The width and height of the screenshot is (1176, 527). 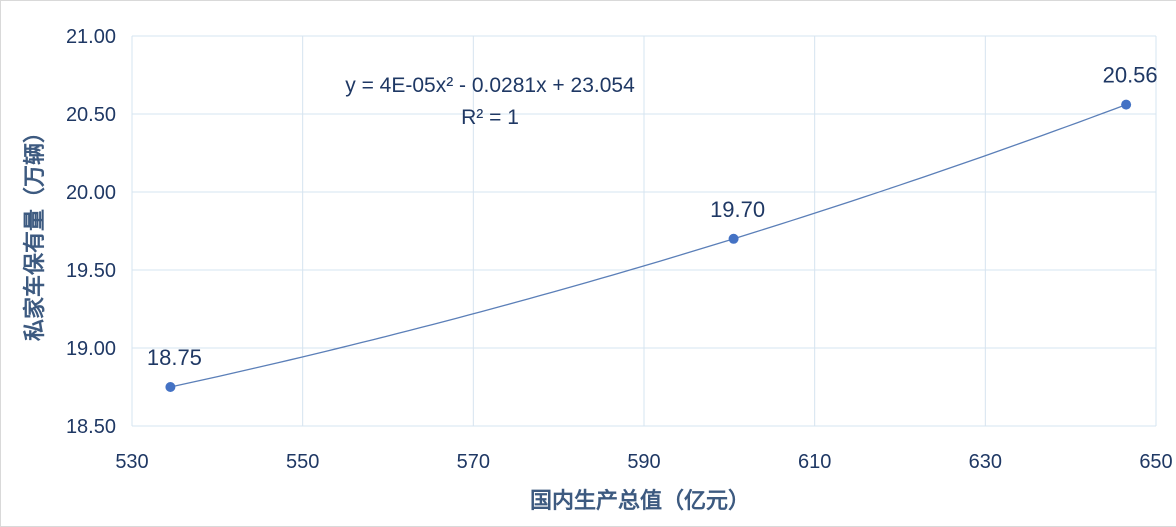 What do you see at coordinates (91, 271) in the screenshot?
I see `y-tick-label: 19.50` at bounding box center [91, 271].